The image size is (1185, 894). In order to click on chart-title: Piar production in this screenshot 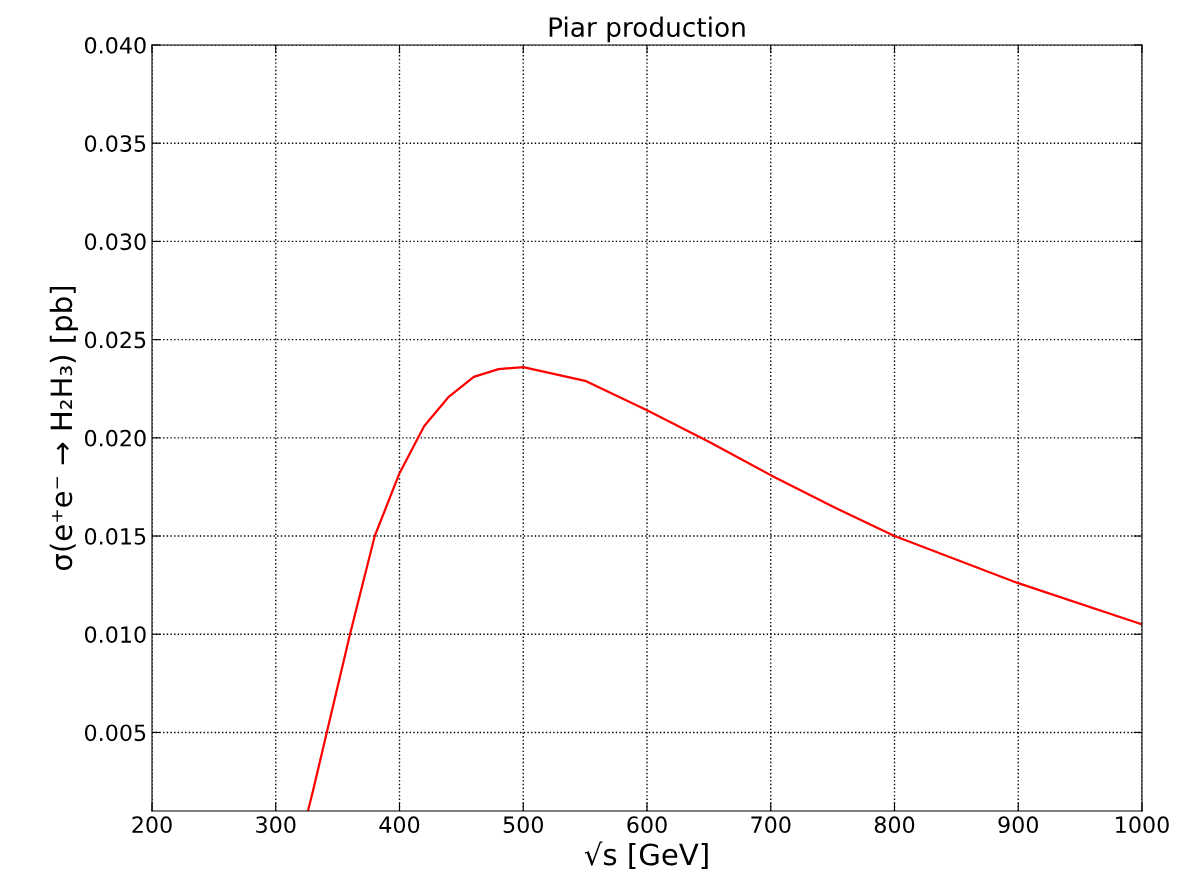, I will do `click(647, 29)`.